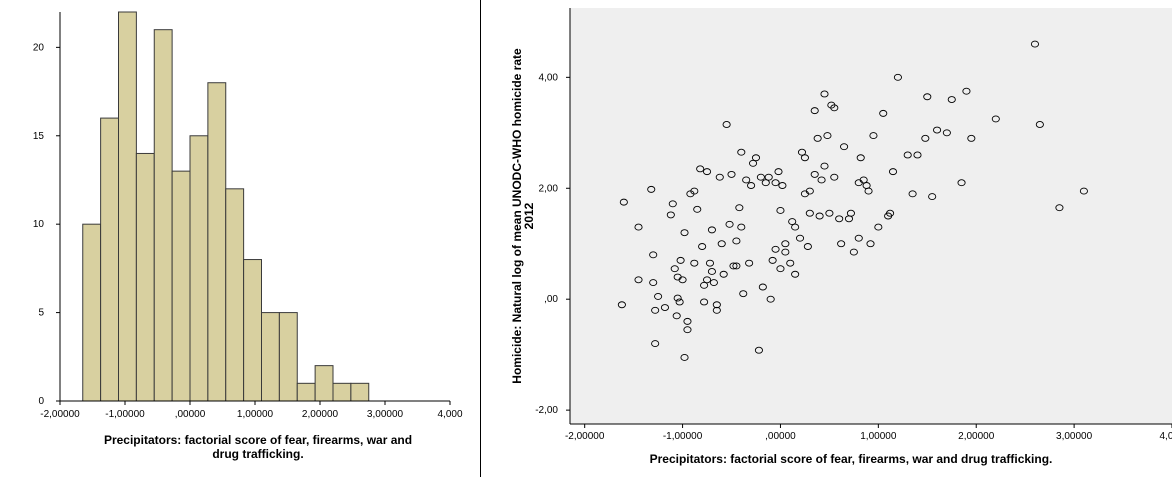 The image size is (1172, 477). I want to click on y-tick-label: -2,00, so click(546, 410).